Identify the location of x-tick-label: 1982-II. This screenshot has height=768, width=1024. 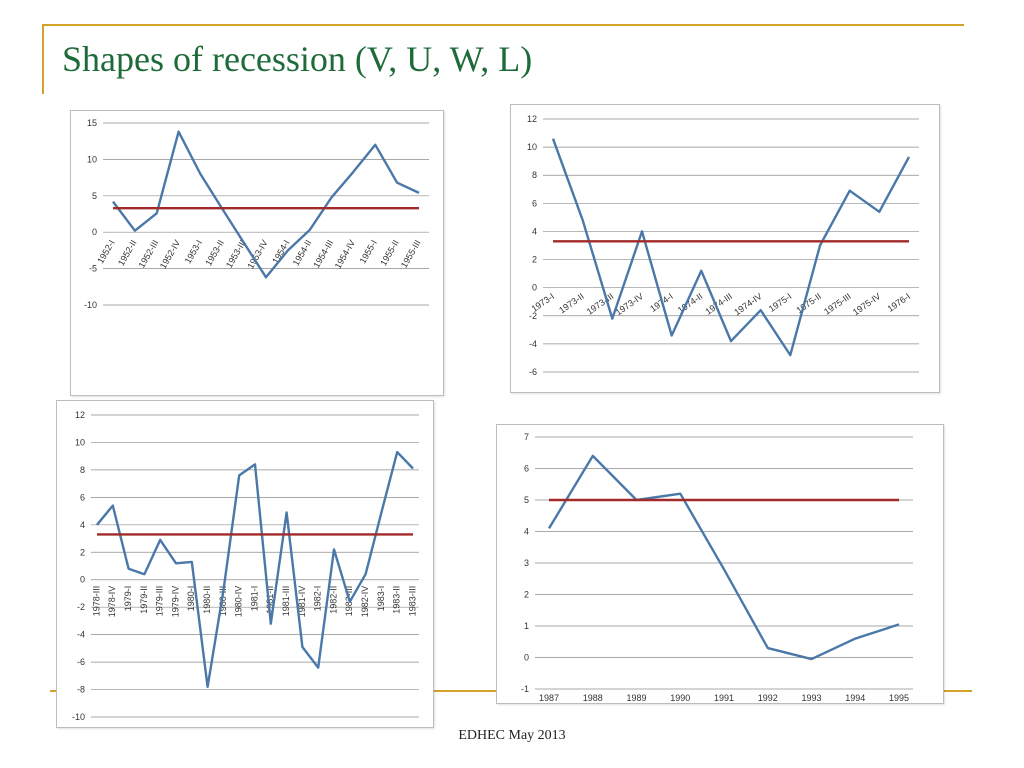
(333, 600).